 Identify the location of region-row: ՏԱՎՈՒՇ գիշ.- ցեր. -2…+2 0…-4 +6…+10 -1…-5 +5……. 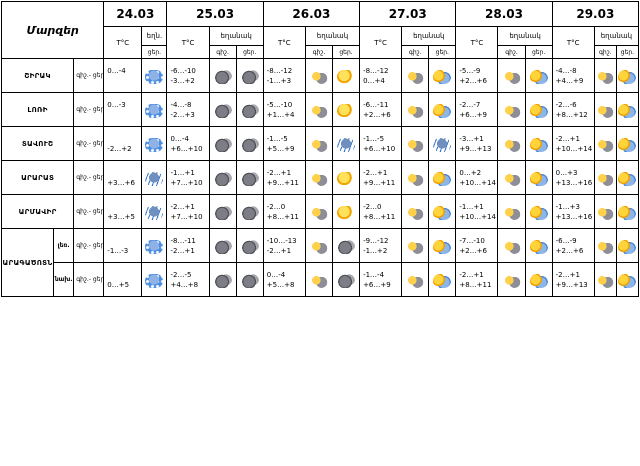
(320, 143).